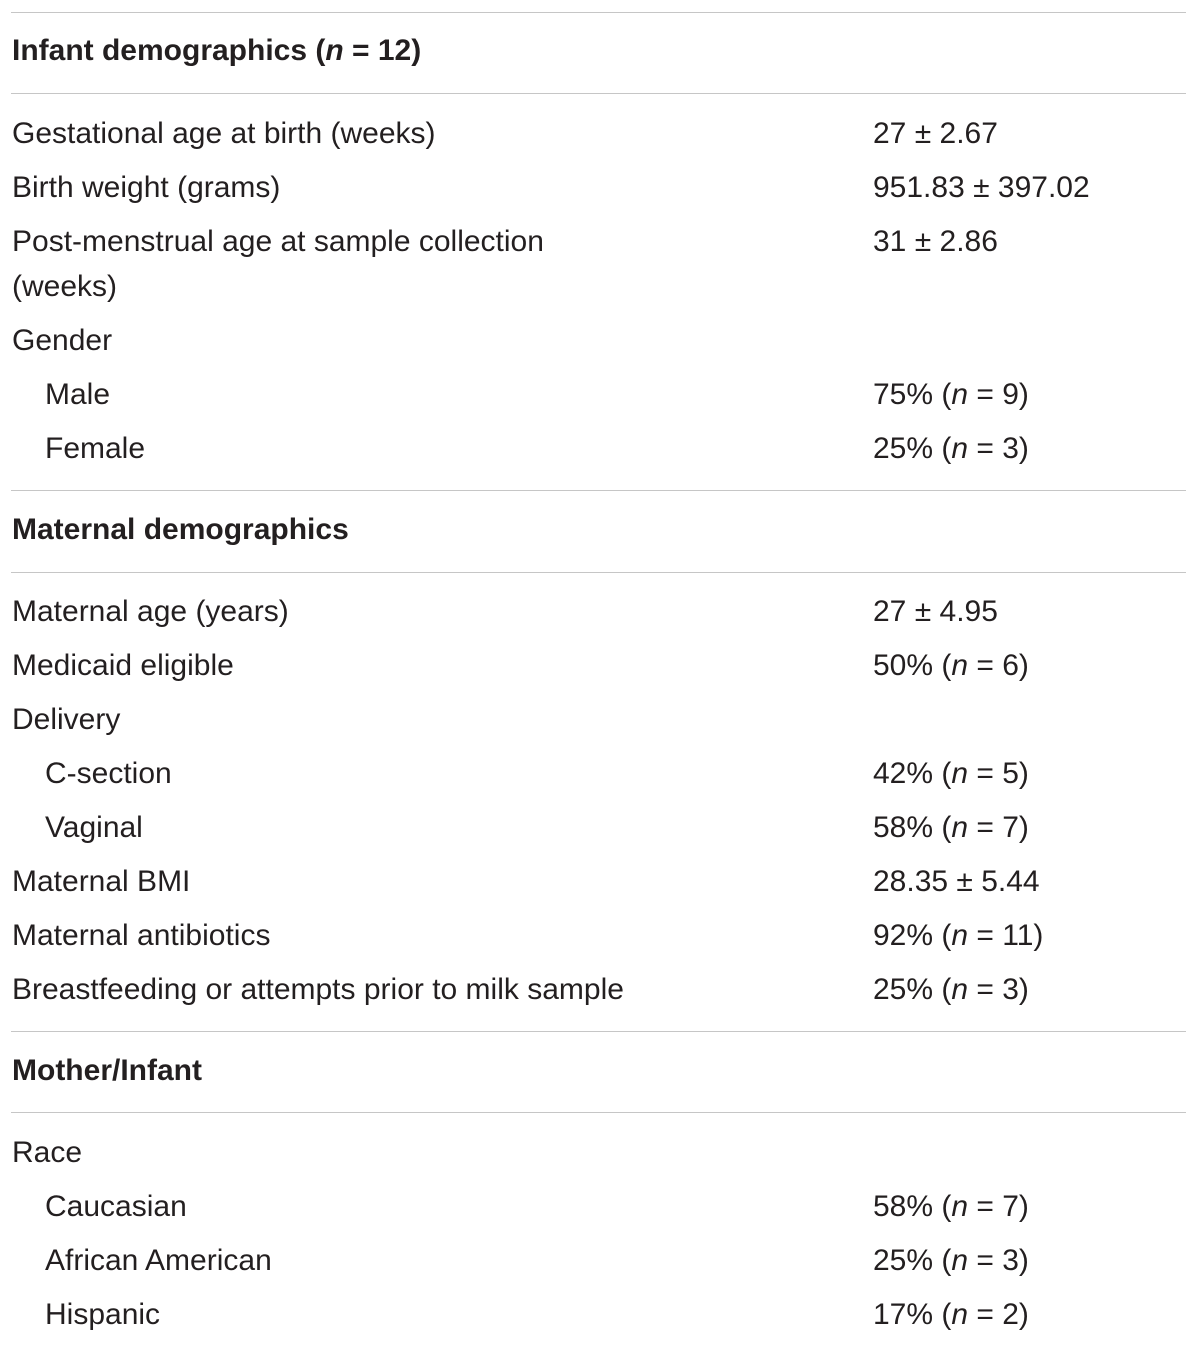 The height and width of the screenshot is (1346, 1200). I want to click on row-value: 42% (n = 5), so click(951, 774).